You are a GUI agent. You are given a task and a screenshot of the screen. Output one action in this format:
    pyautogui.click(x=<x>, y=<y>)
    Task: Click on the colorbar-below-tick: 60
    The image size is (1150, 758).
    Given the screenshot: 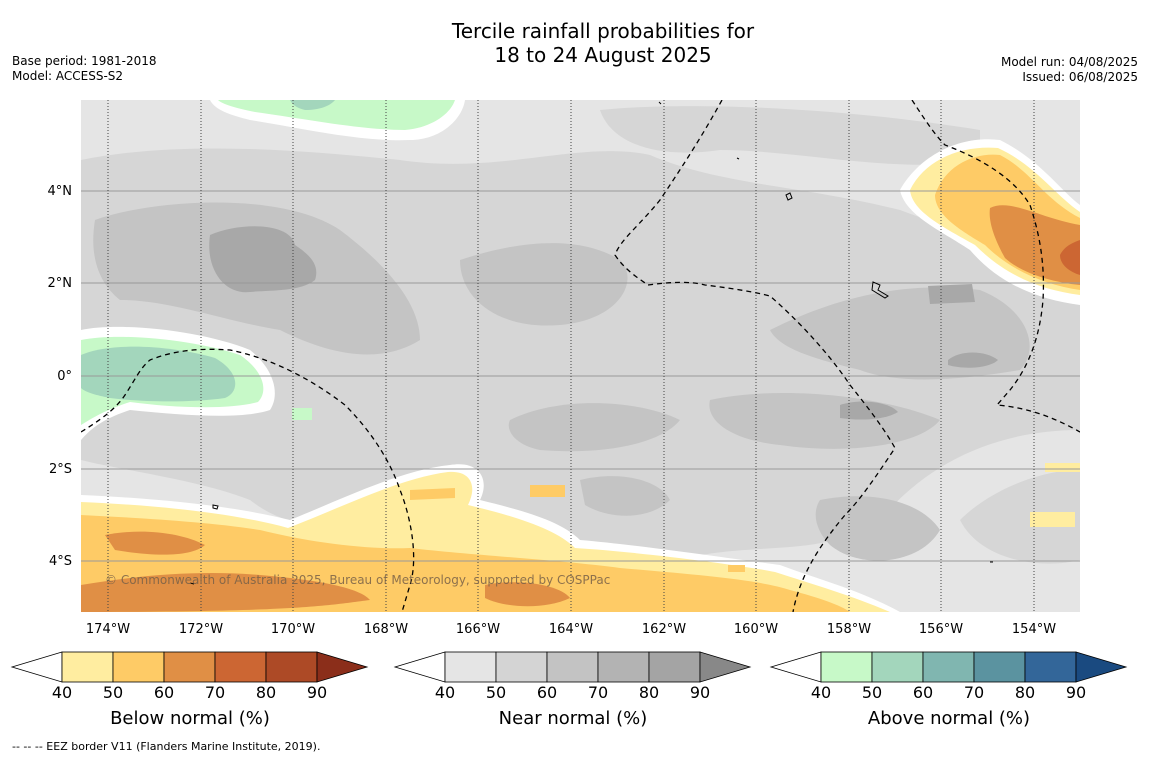 What is the action you would take?
    pyautogui.click(x=164, y=692)
    